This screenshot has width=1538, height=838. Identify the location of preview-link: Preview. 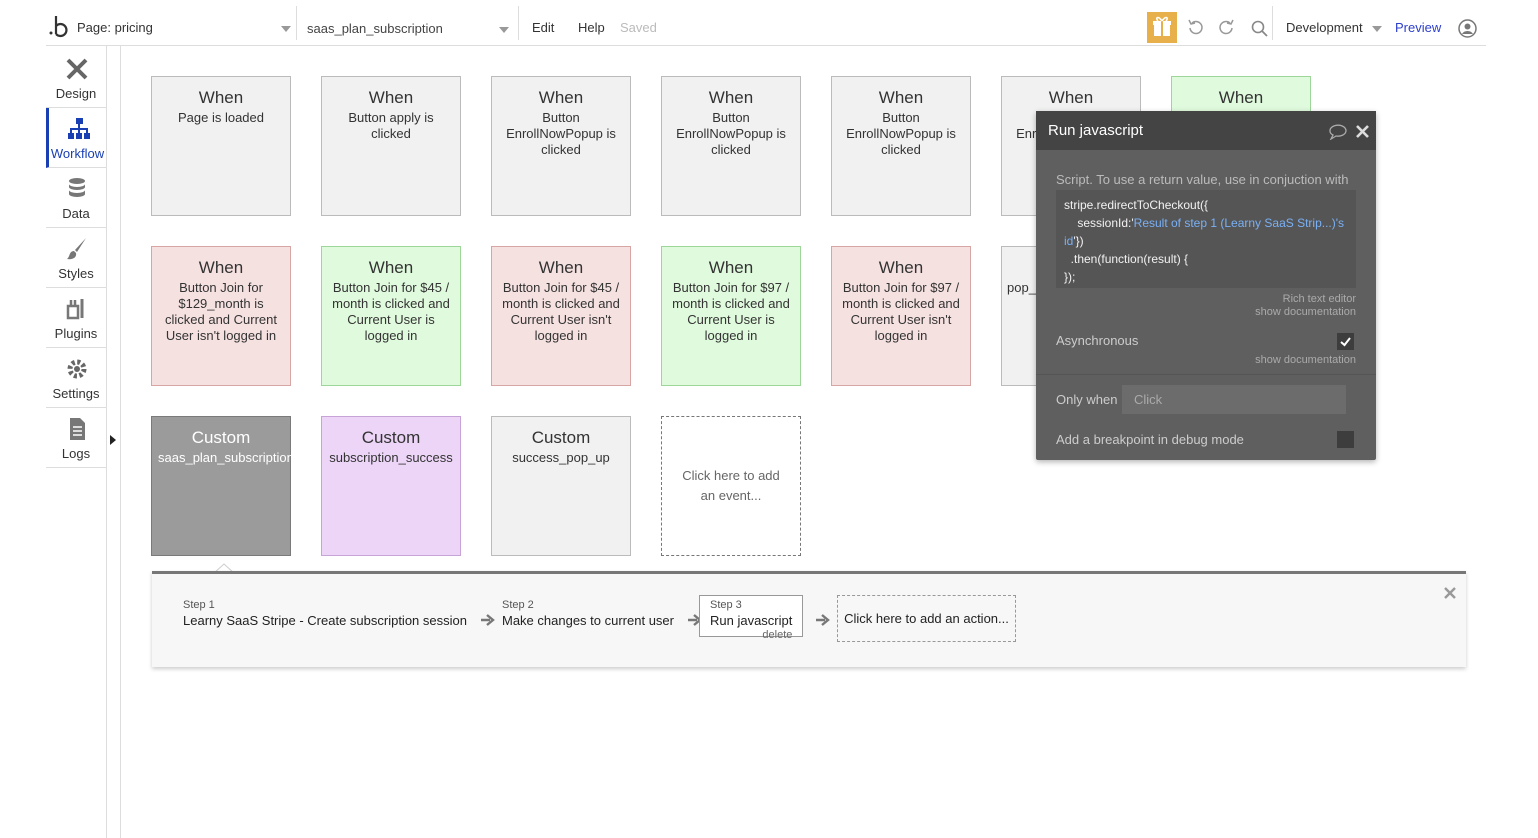
(1418, 27).